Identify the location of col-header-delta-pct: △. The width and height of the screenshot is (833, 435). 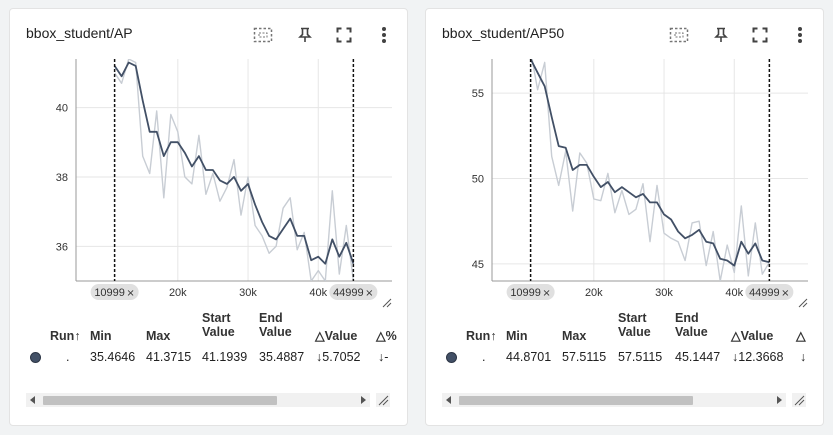
(801, 336).